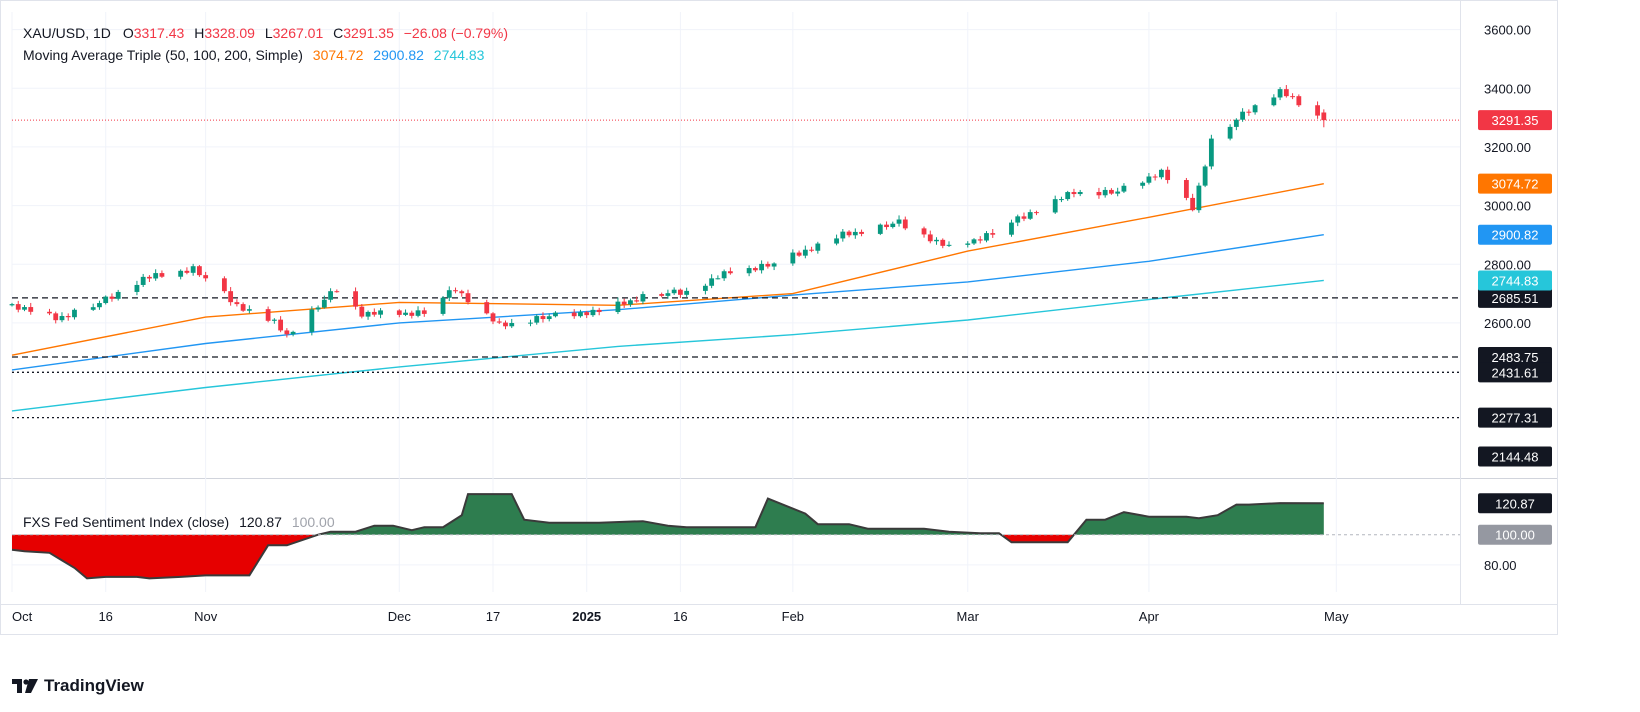 The image size is (1640, 712). I want to click on symbol-label: XAU/USD, 1D, so click(67, 33).